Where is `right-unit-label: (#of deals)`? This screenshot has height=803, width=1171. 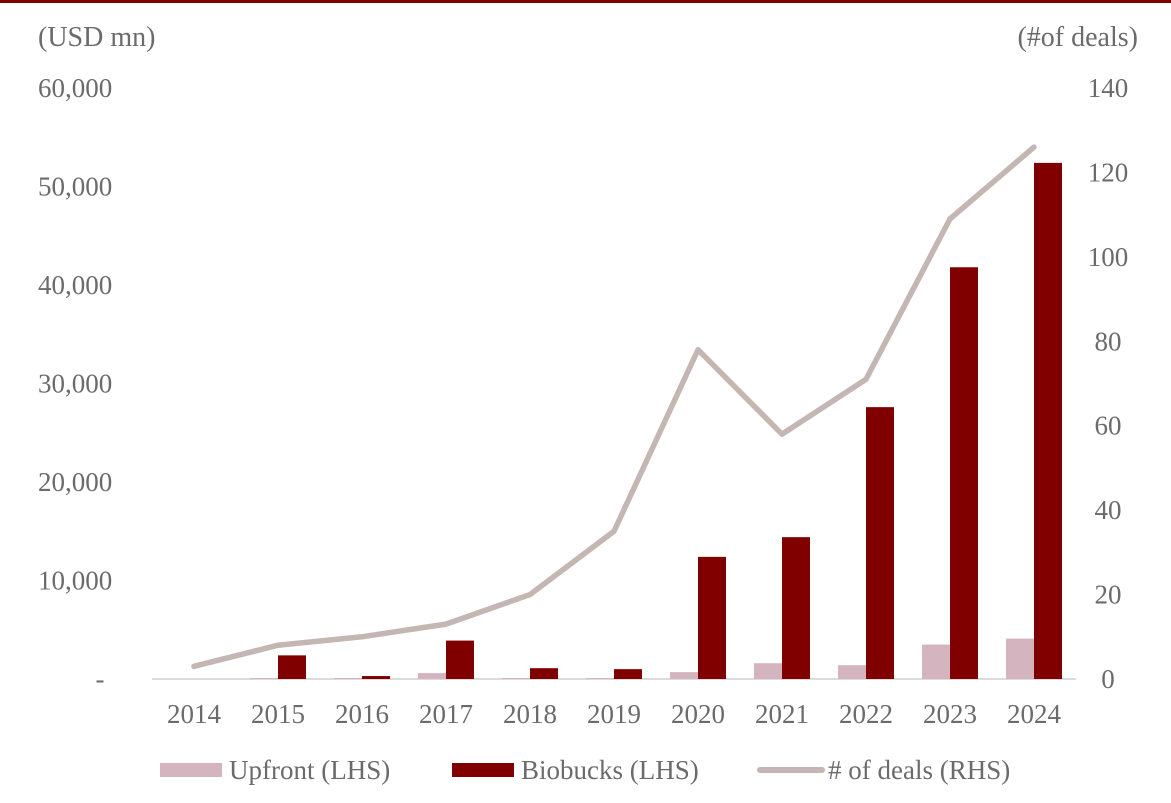
right-unit-label: (#of deals) is located at coordinates (1077, 37).